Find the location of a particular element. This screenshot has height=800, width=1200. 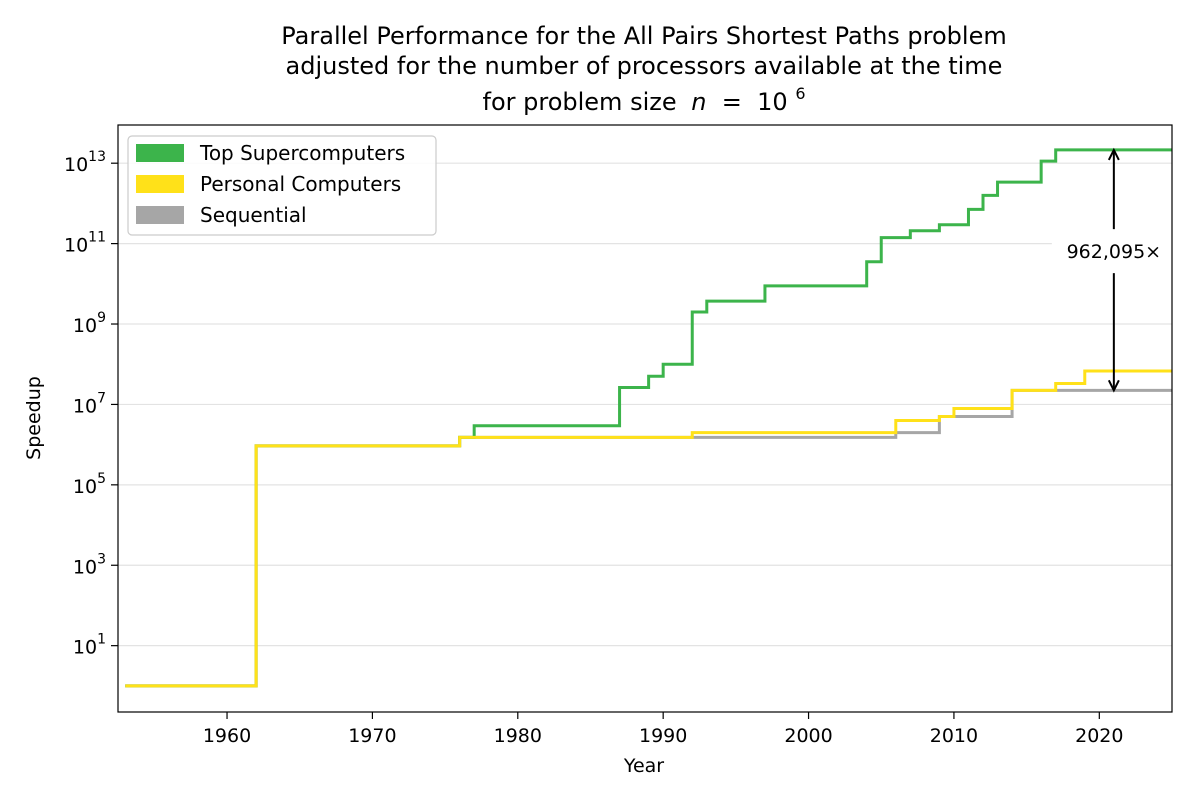

legend-swatch-personal-computers is located at coordinates (160, 184).